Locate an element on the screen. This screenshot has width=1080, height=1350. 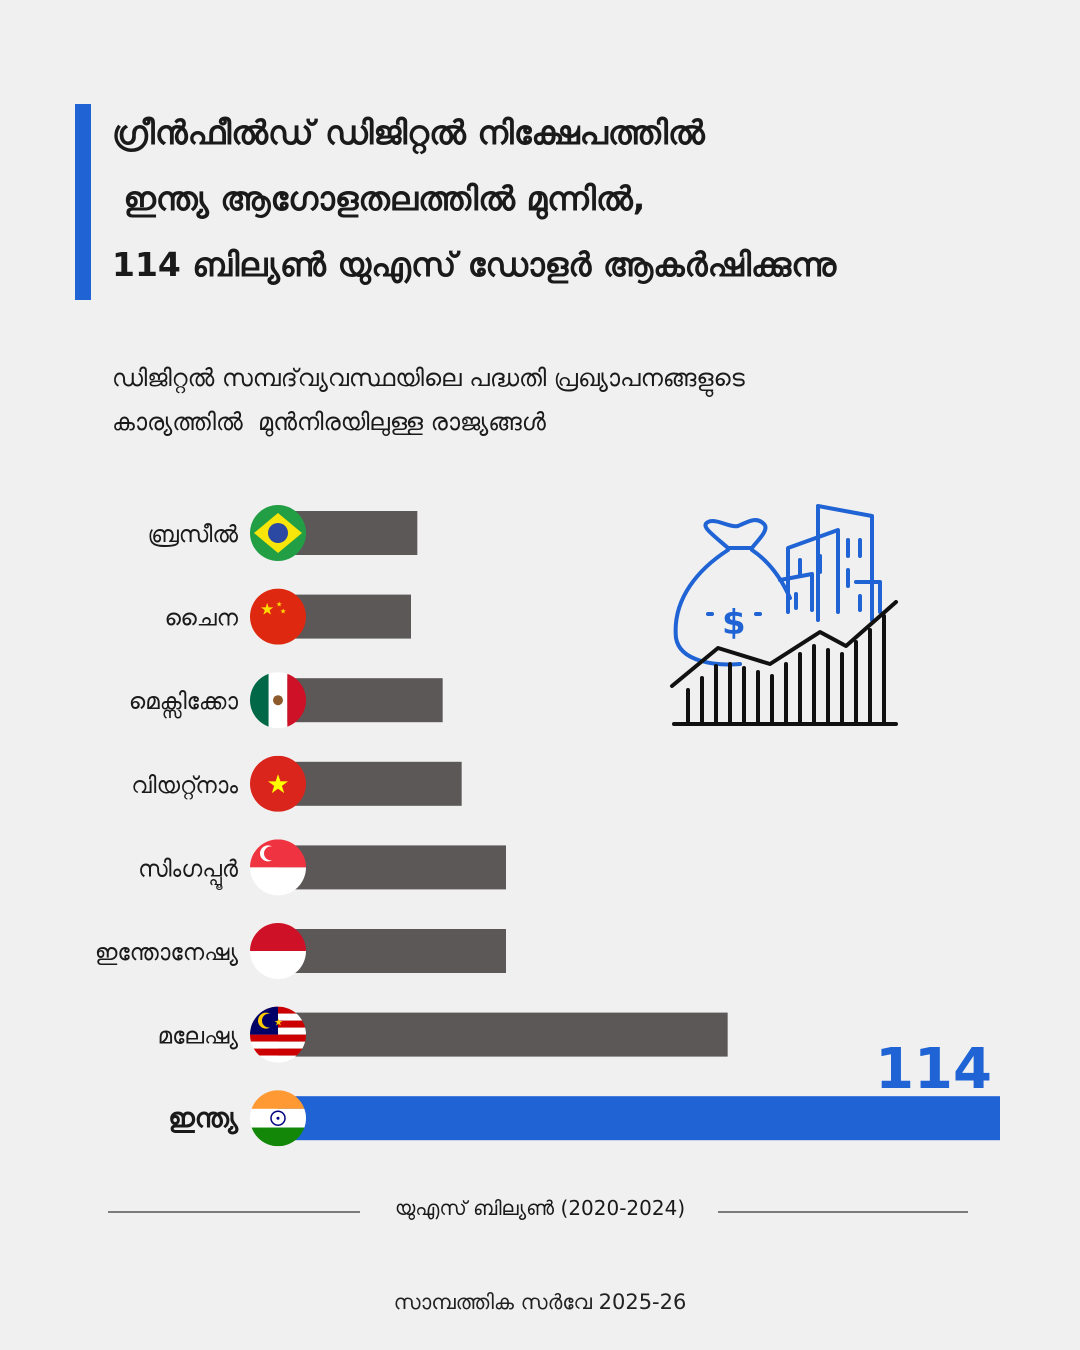
money-bag-city-growth-icon: $ is located at coordinates (784, 615).